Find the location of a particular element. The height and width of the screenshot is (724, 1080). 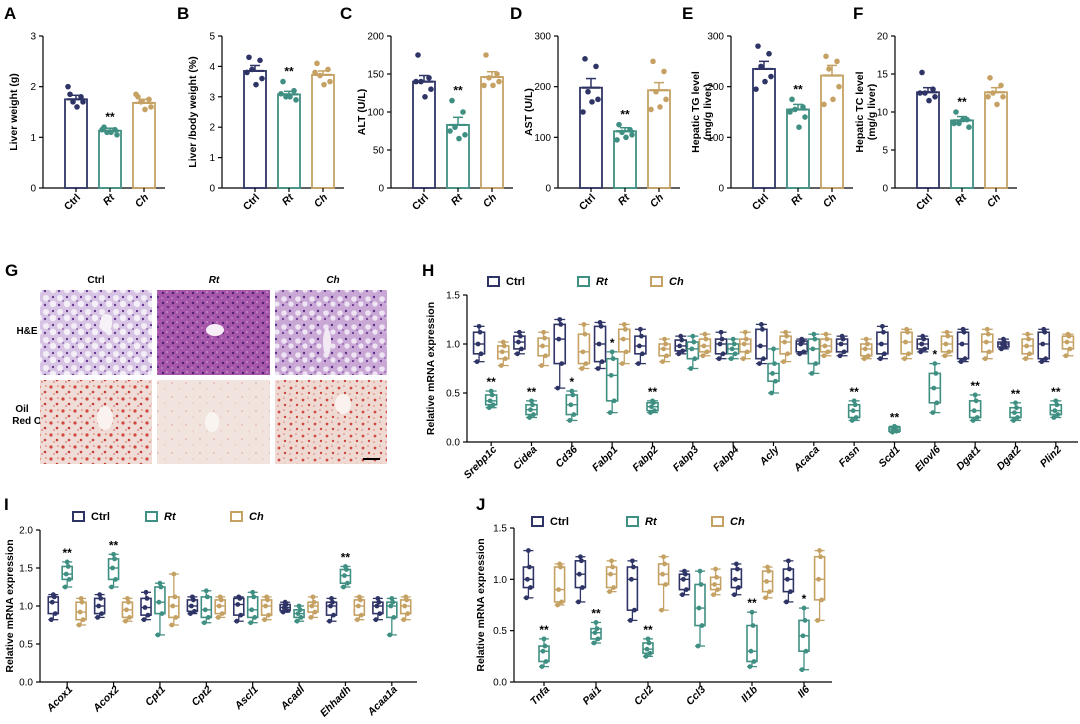

gene-group-ehhadh: ** Ehhadh is located at coordinates (342, 634).